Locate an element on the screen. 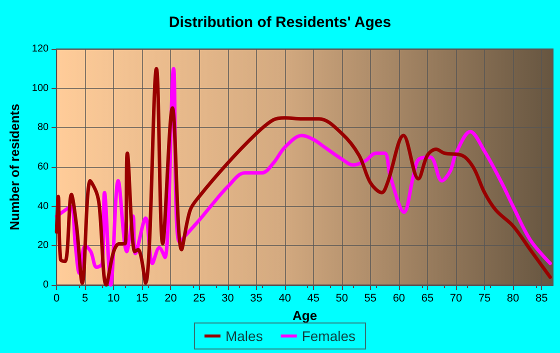 Image resolution: width=560 pixels, height=353 pixels. x-tick-label: 65 is located at coordinates (427, 298).